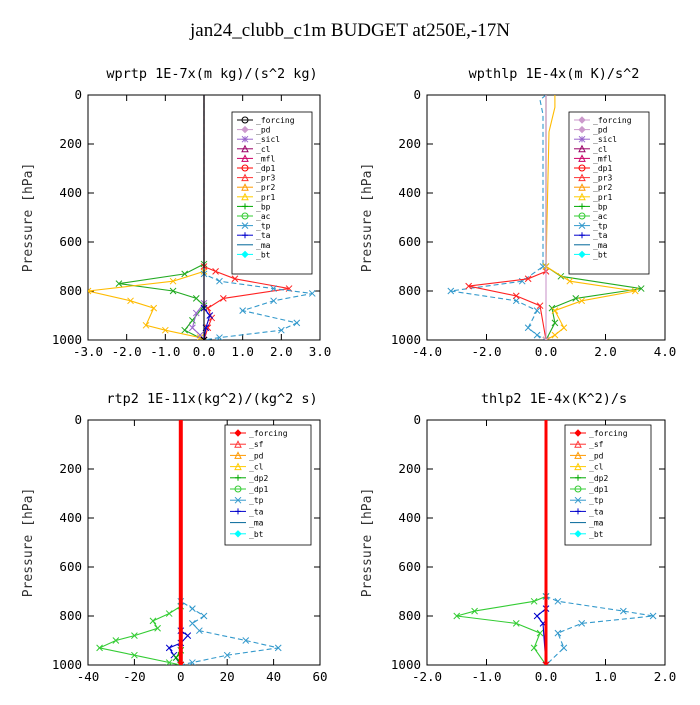 The image size is (700, 705). Describe the element at coordinates (181, 676) in the screenshot. I see `x-tick-label: 0` at that location.